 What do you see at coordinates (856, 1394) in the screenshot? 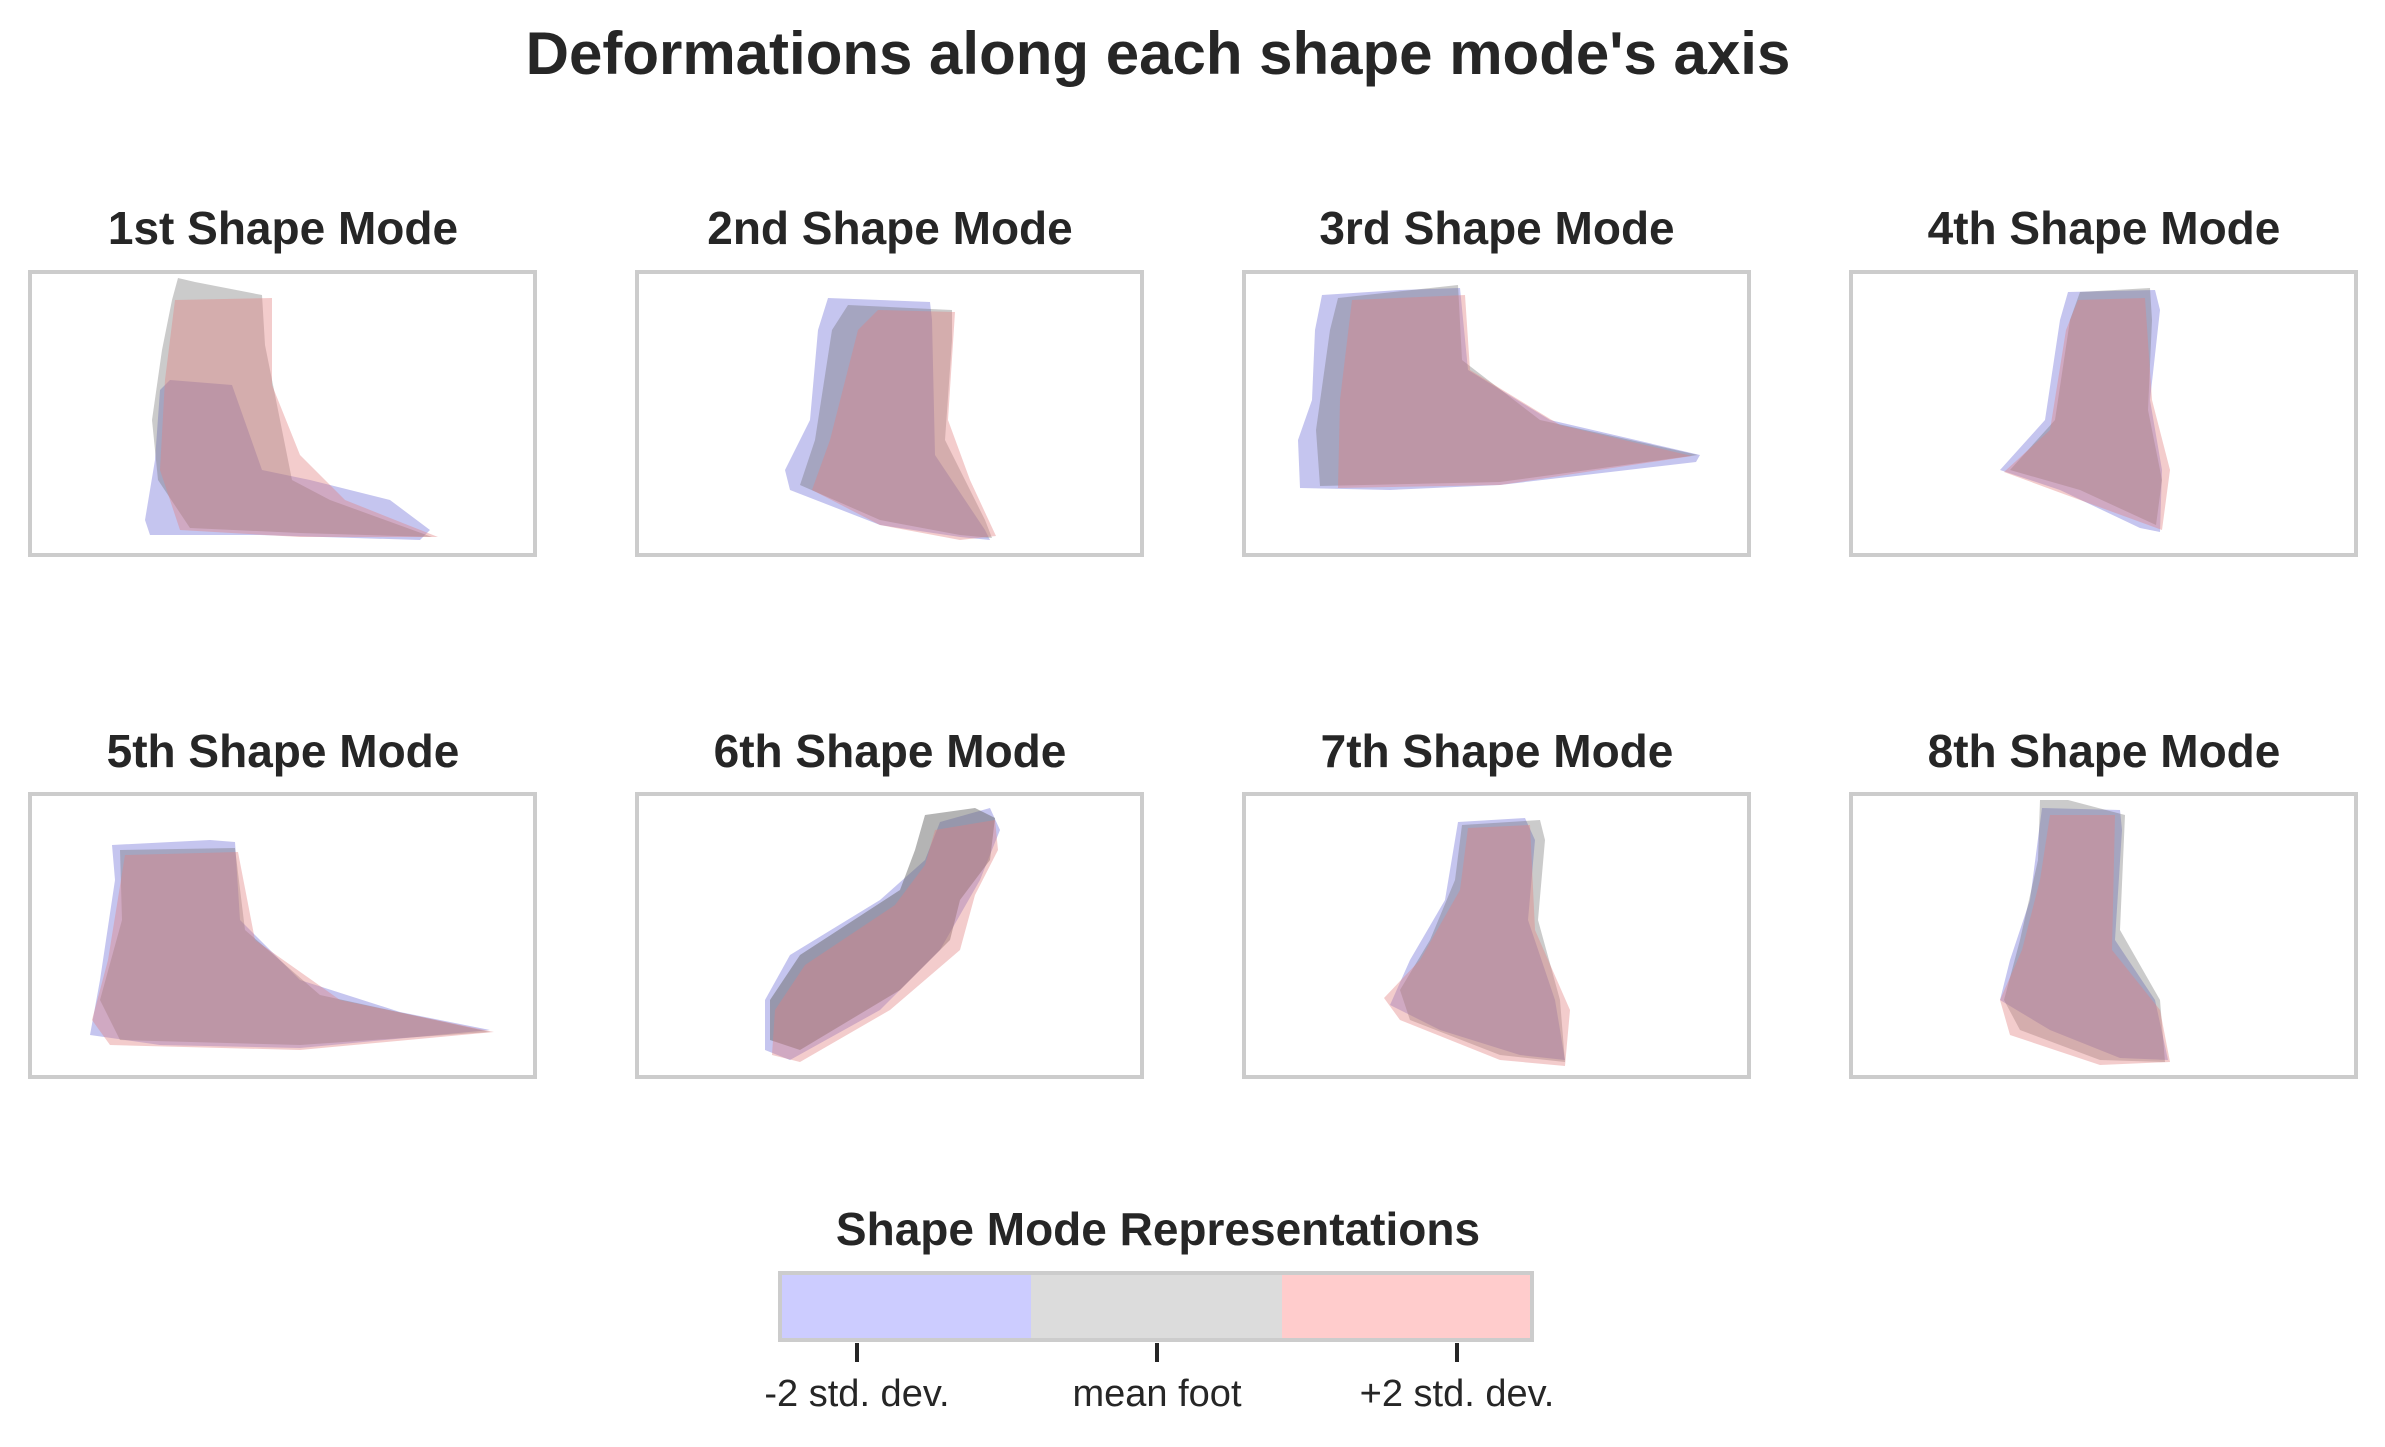
I see `legend-label-minus-2sd: -2 std. dev.` at bounding box center [856, 1394].